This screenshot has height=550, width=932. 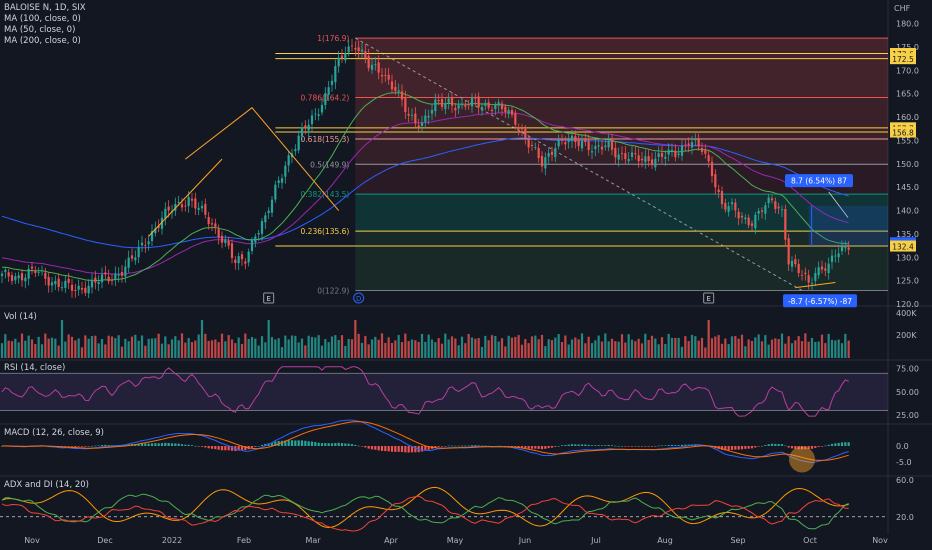 What do you see at coordinates (820, 301) in the screenshot?
I see `measure-down-label: -8.7 (-6.57%) -87` at bounding box center [820, 301].